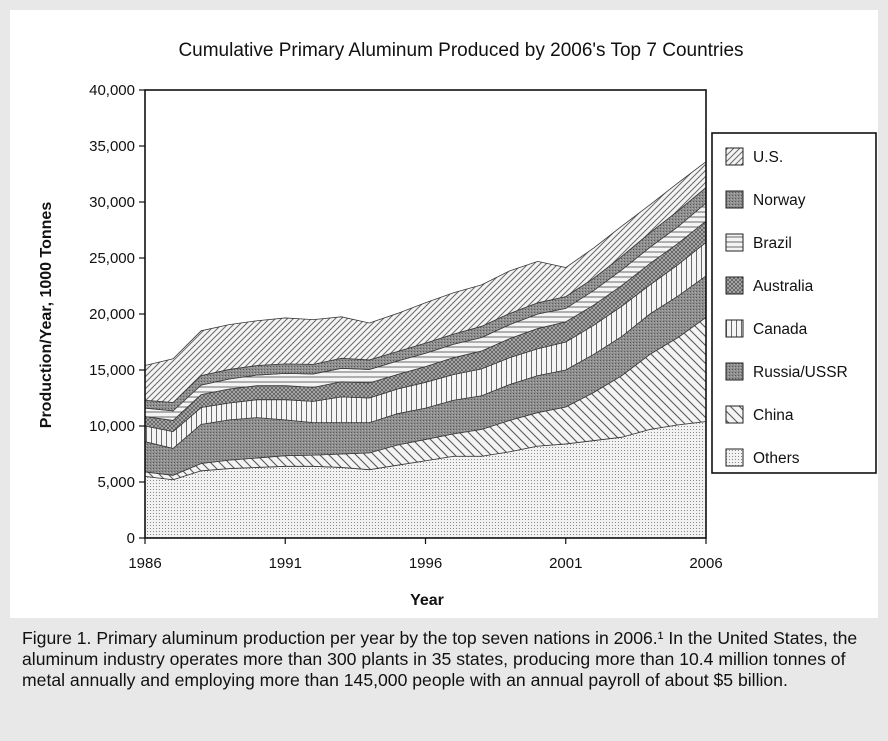  What do you see at coordinates (112, 370) in the screenshot?
I see `y-tick-label: 15,000` at bounding box center [112, 370].